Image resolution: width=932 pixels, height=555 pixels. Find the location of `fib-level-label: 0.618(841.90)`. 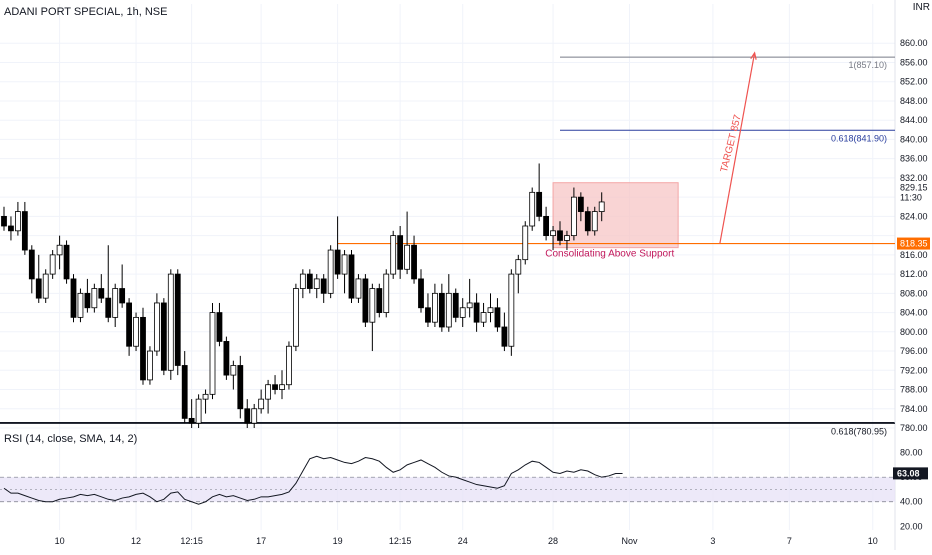

fib-level-label: 0.618(841.90) is located at coordinates (859, 138).